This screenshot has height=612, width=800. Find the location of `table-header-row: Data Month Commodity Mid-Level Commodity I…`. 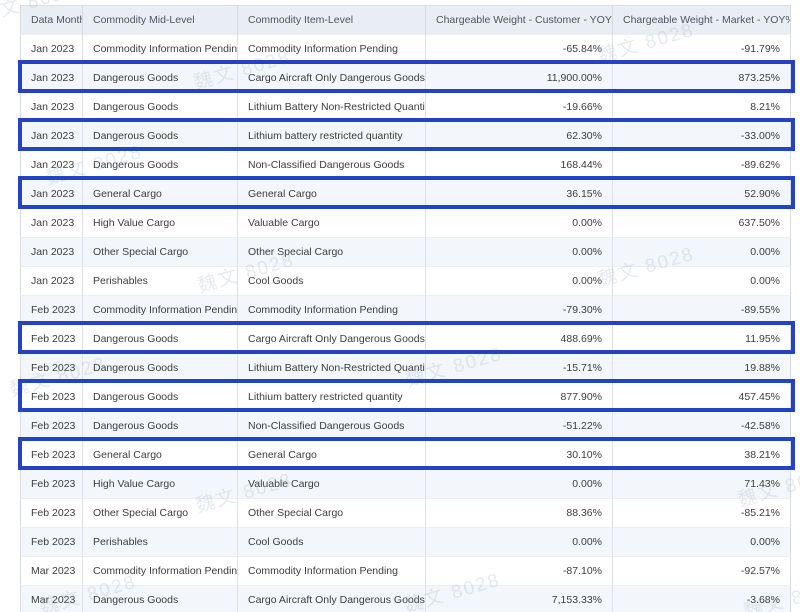

table-header-row: Data Month Commodity Mid-Level Commodity I… is located at coordinates (405, 20).